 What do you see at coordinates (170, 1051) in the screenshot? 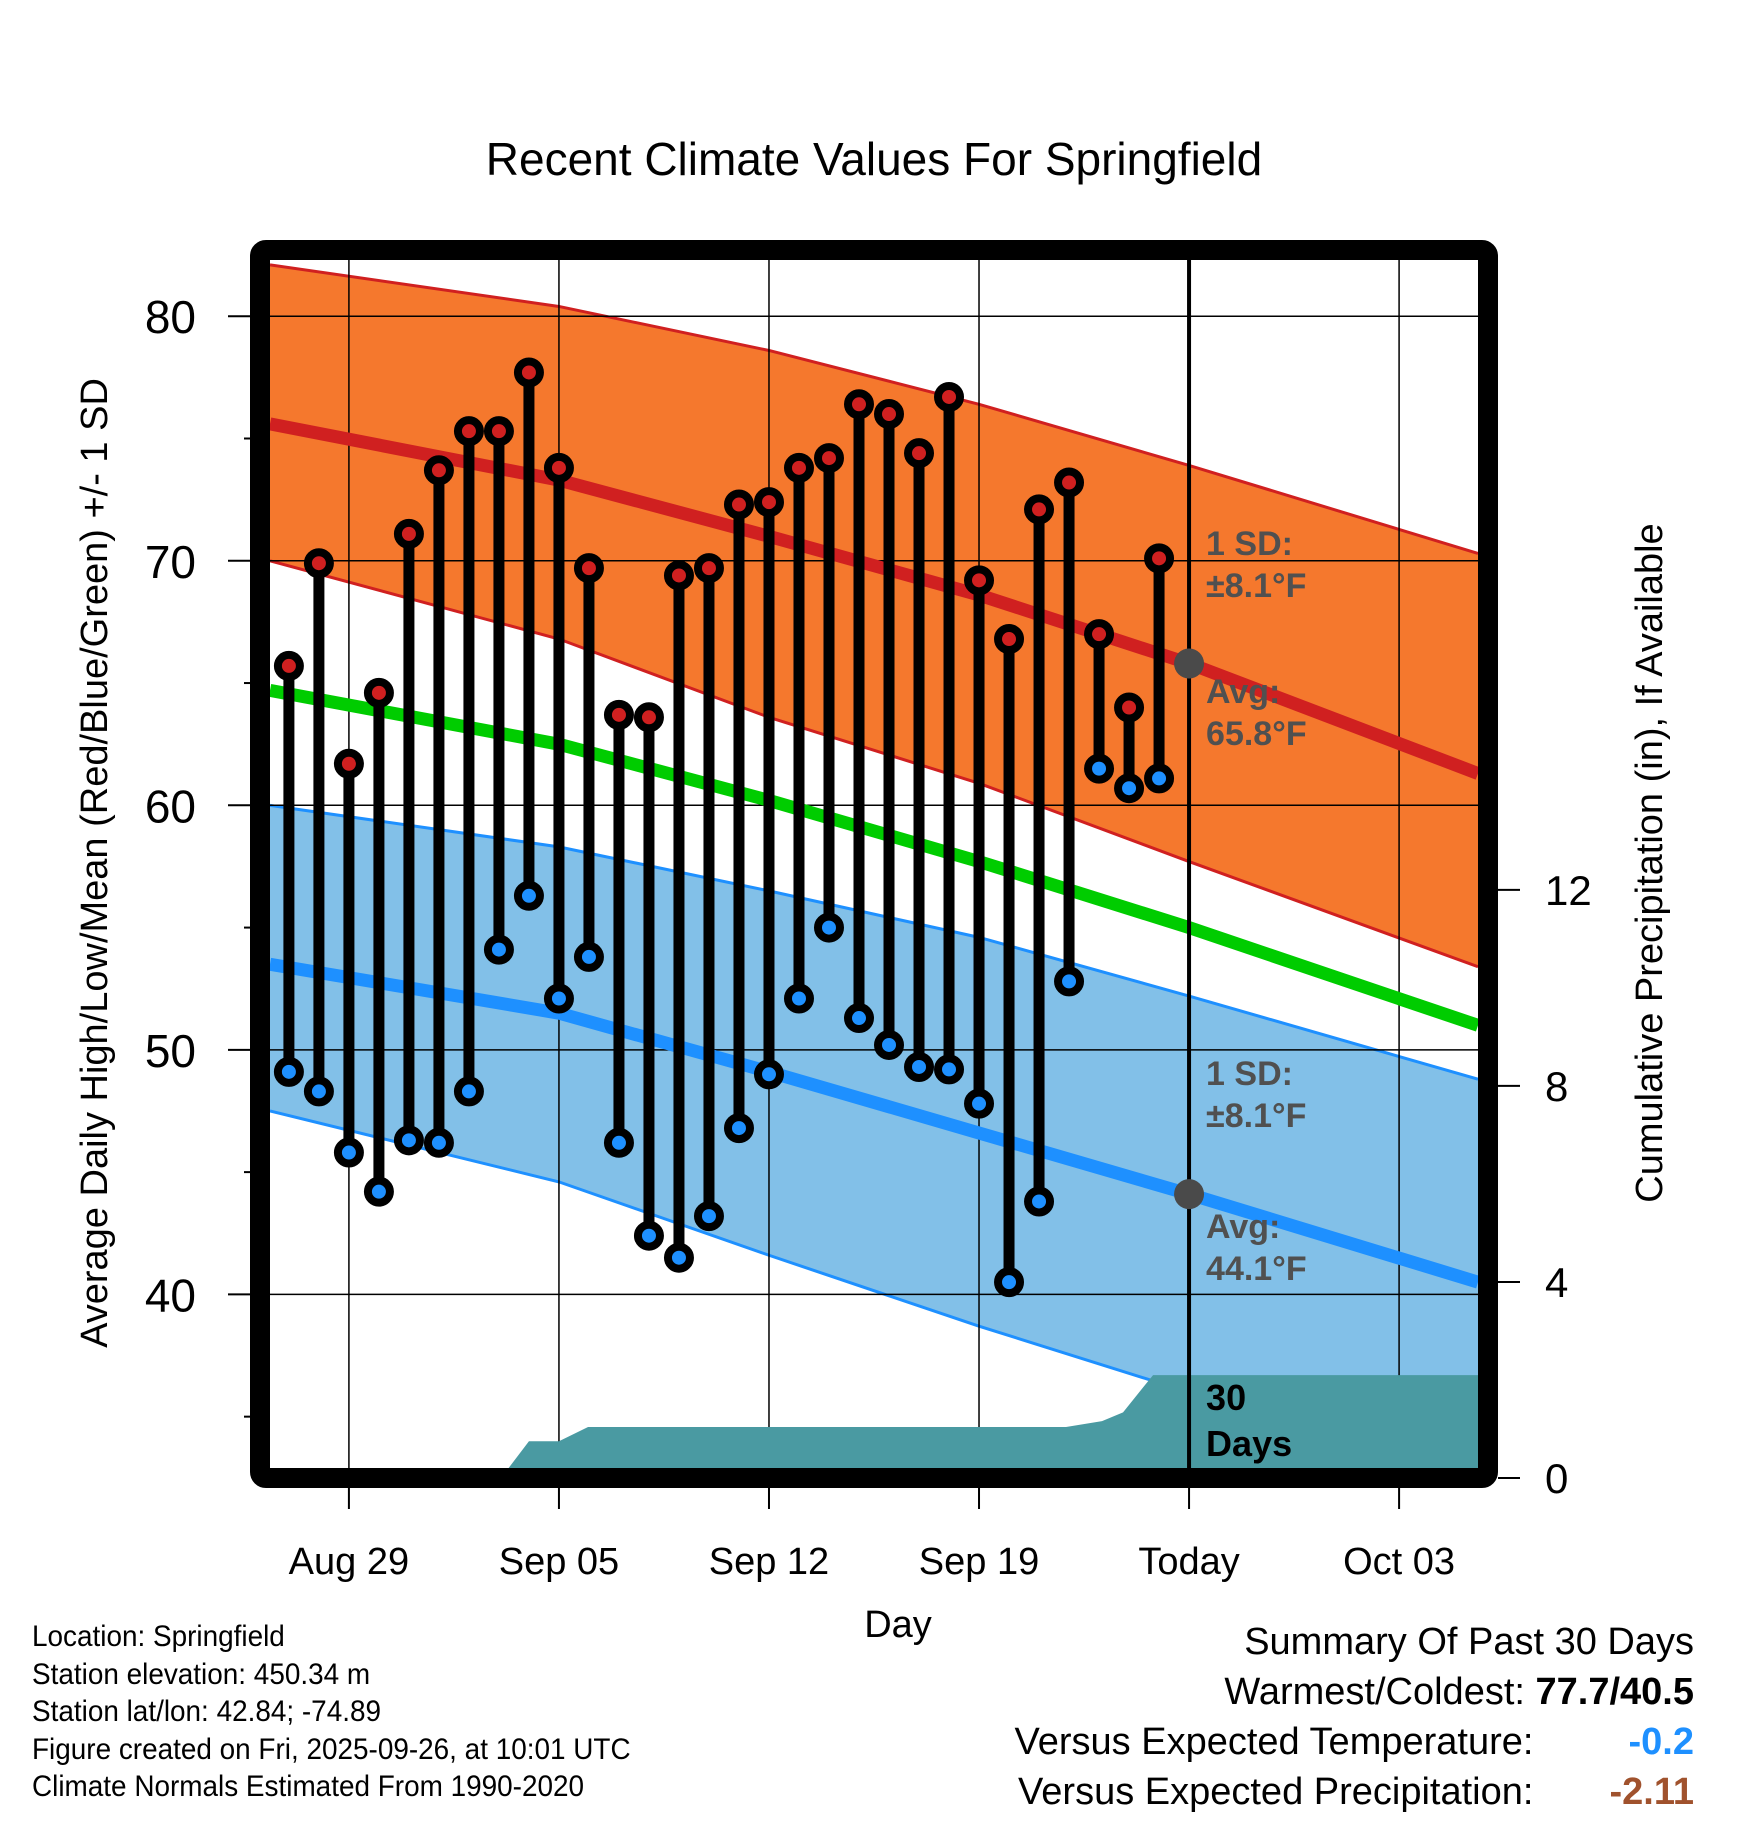
I see `y-tick-label: 50` at bounding box center [170, 1051].